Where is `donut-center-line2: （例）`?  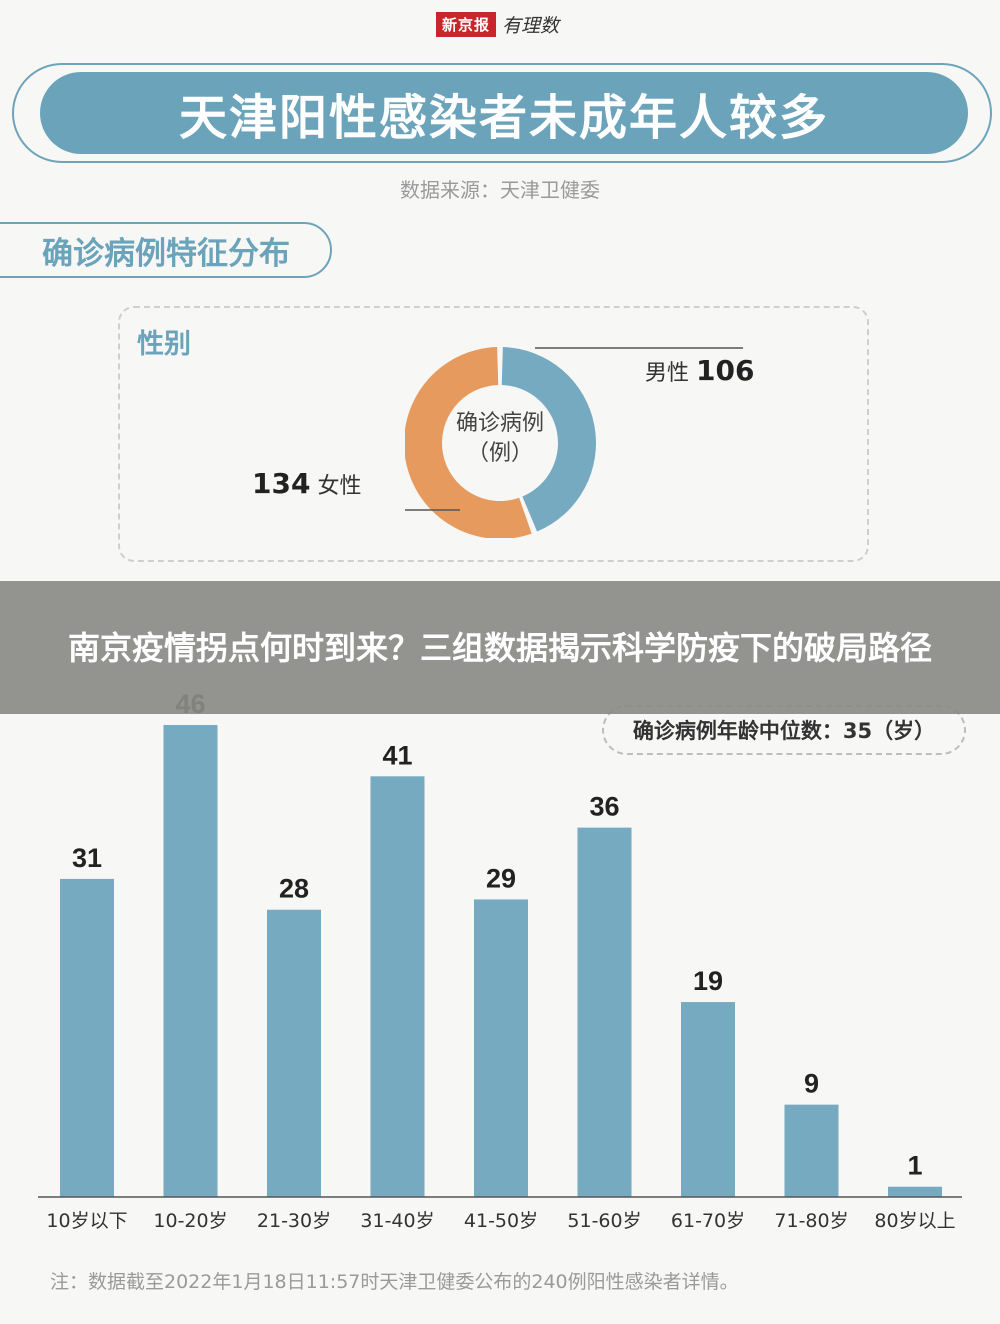 donut-center-line2: （例） is located at coordinates (500, 453).